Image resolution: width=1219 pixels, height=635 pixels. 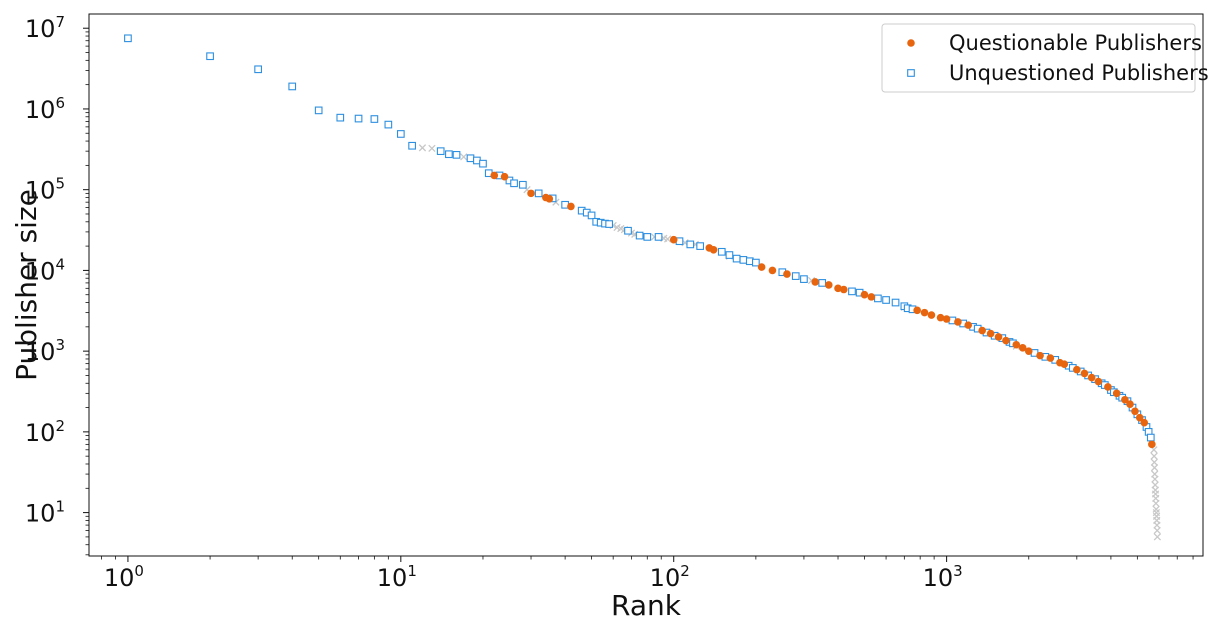 I want to click on y-tick-label: 106, so click(x=45, y=109).